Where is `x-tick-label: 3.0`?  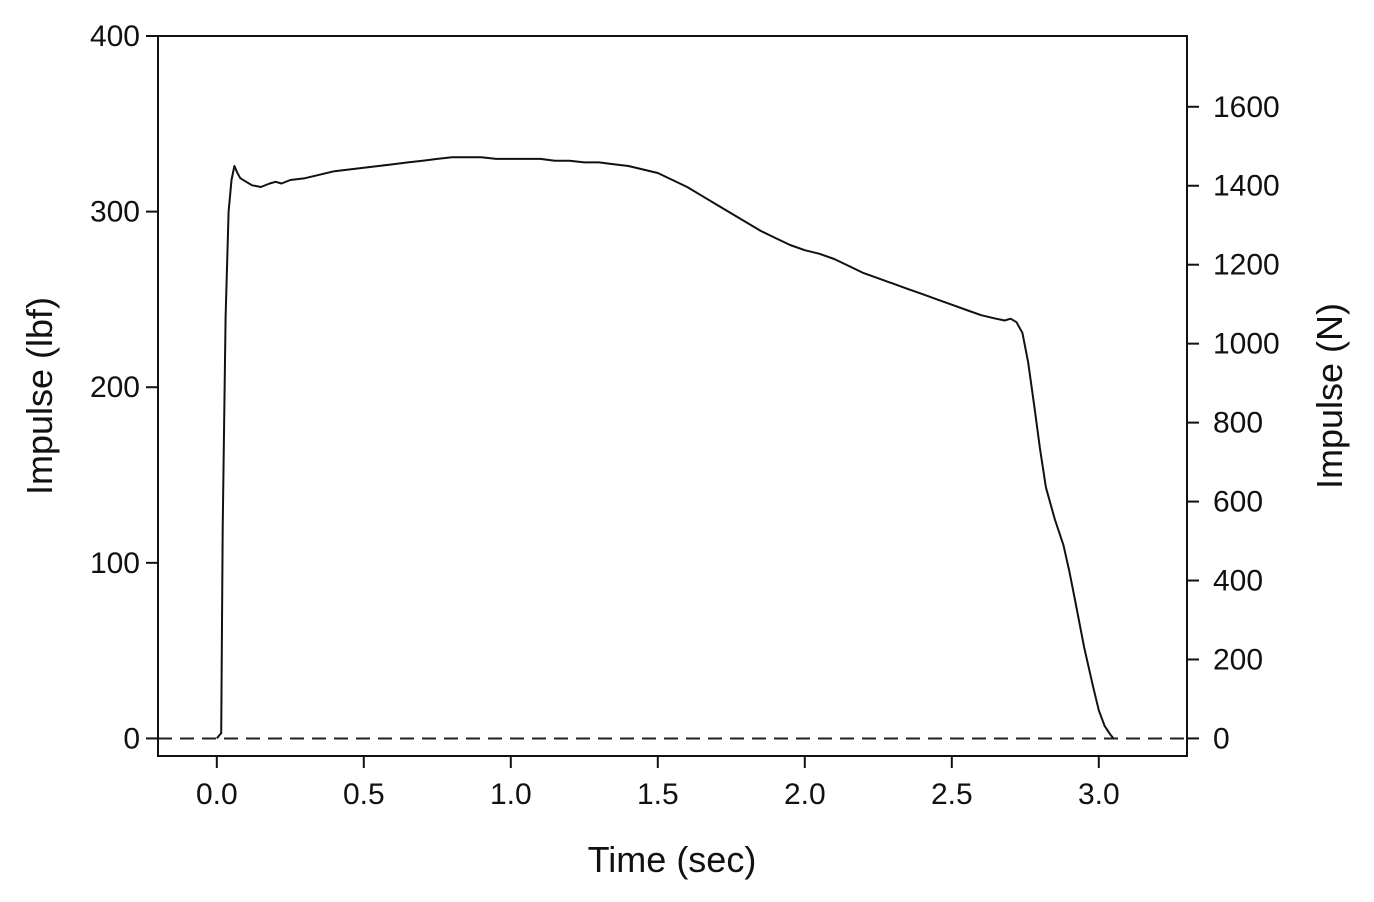
x-tick-label: 3.0 is located at coordinates (1099, 794).